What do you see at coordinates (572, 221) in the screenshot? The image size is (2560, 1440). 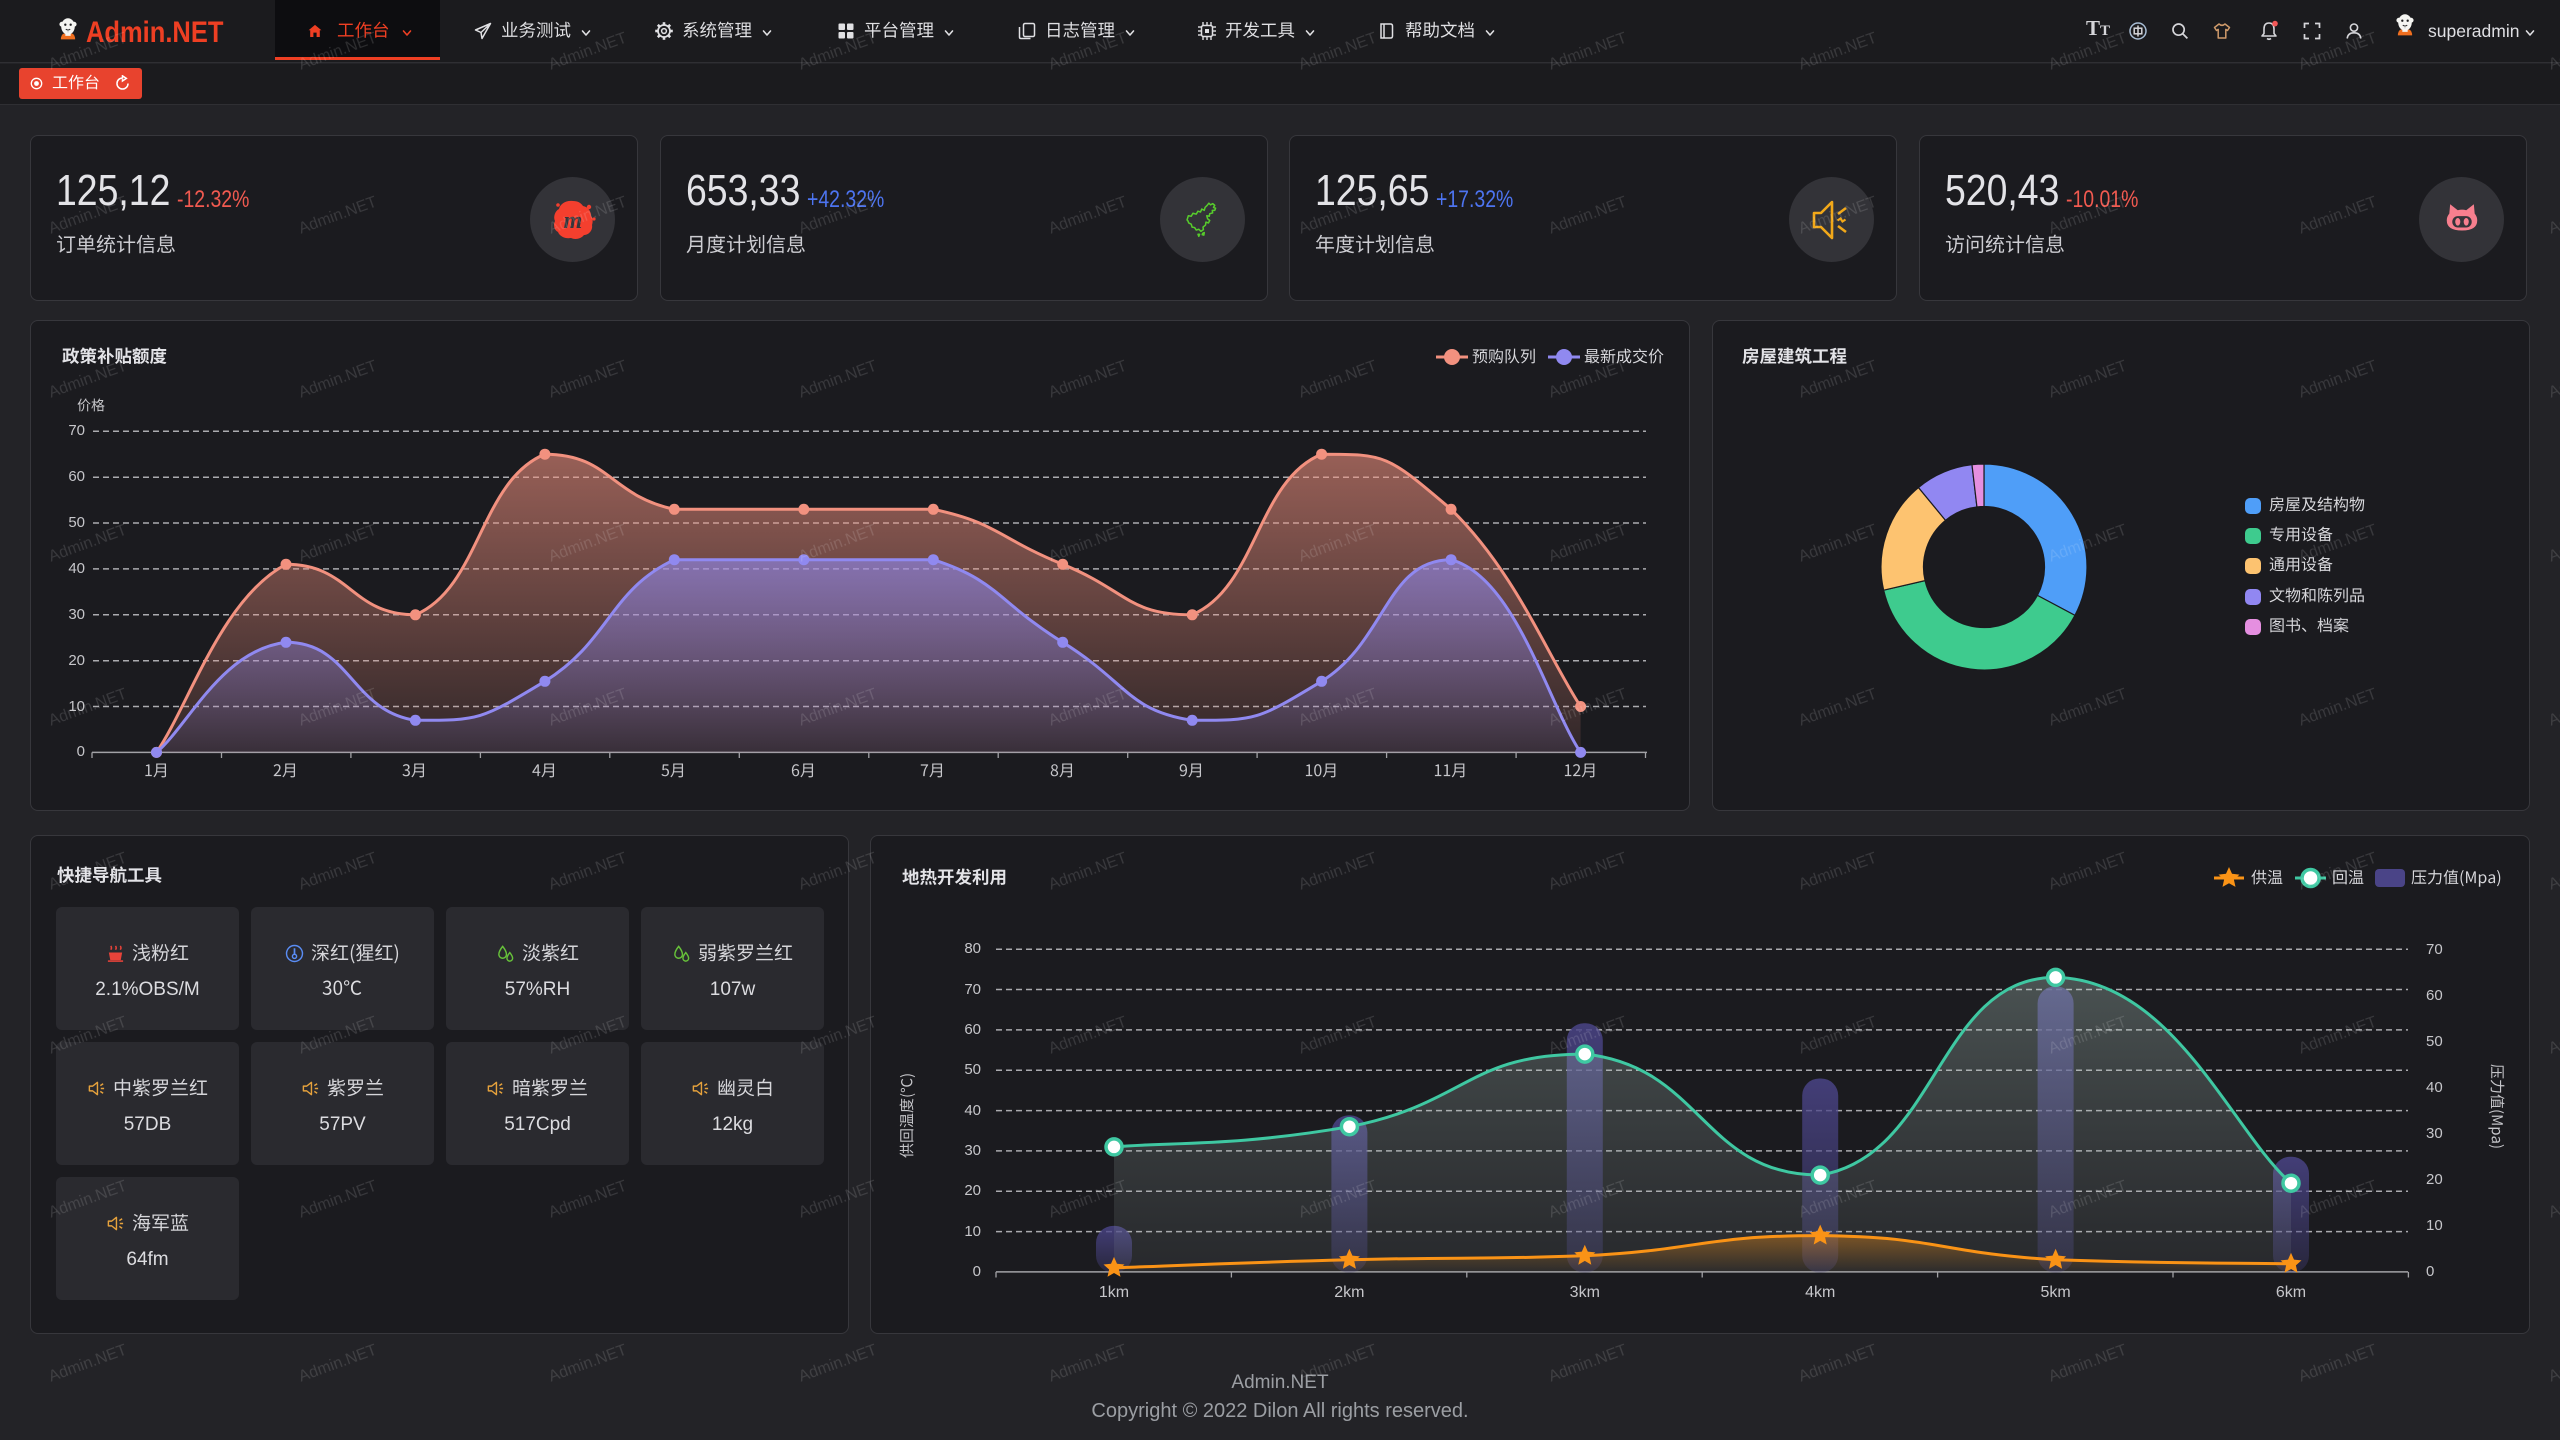 I see `svg-text: m` at bounding box center [572, 221].